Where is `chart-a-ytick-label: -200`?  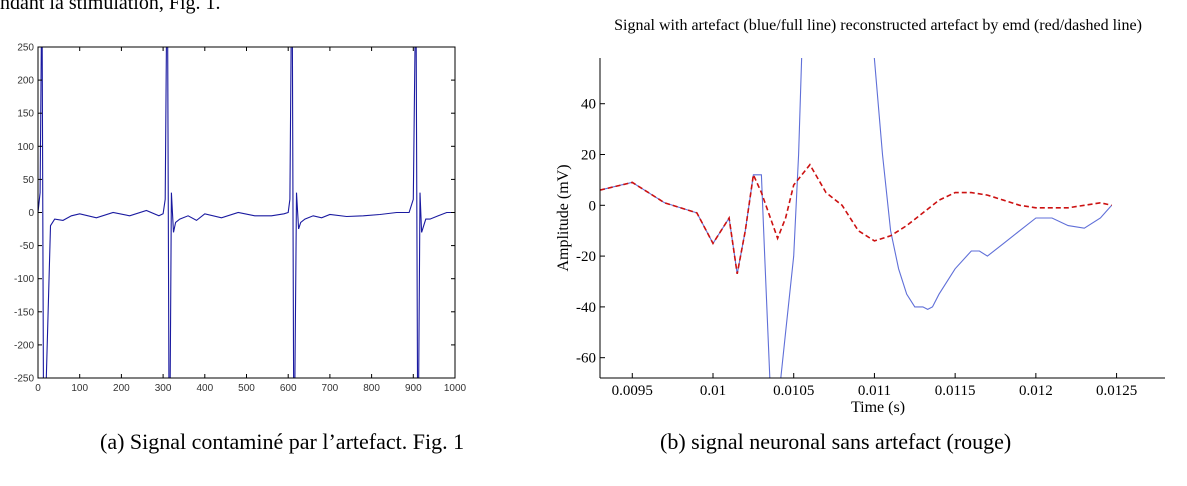
chart-a-ytick-label: -200 is located at coordinates (24, 345).